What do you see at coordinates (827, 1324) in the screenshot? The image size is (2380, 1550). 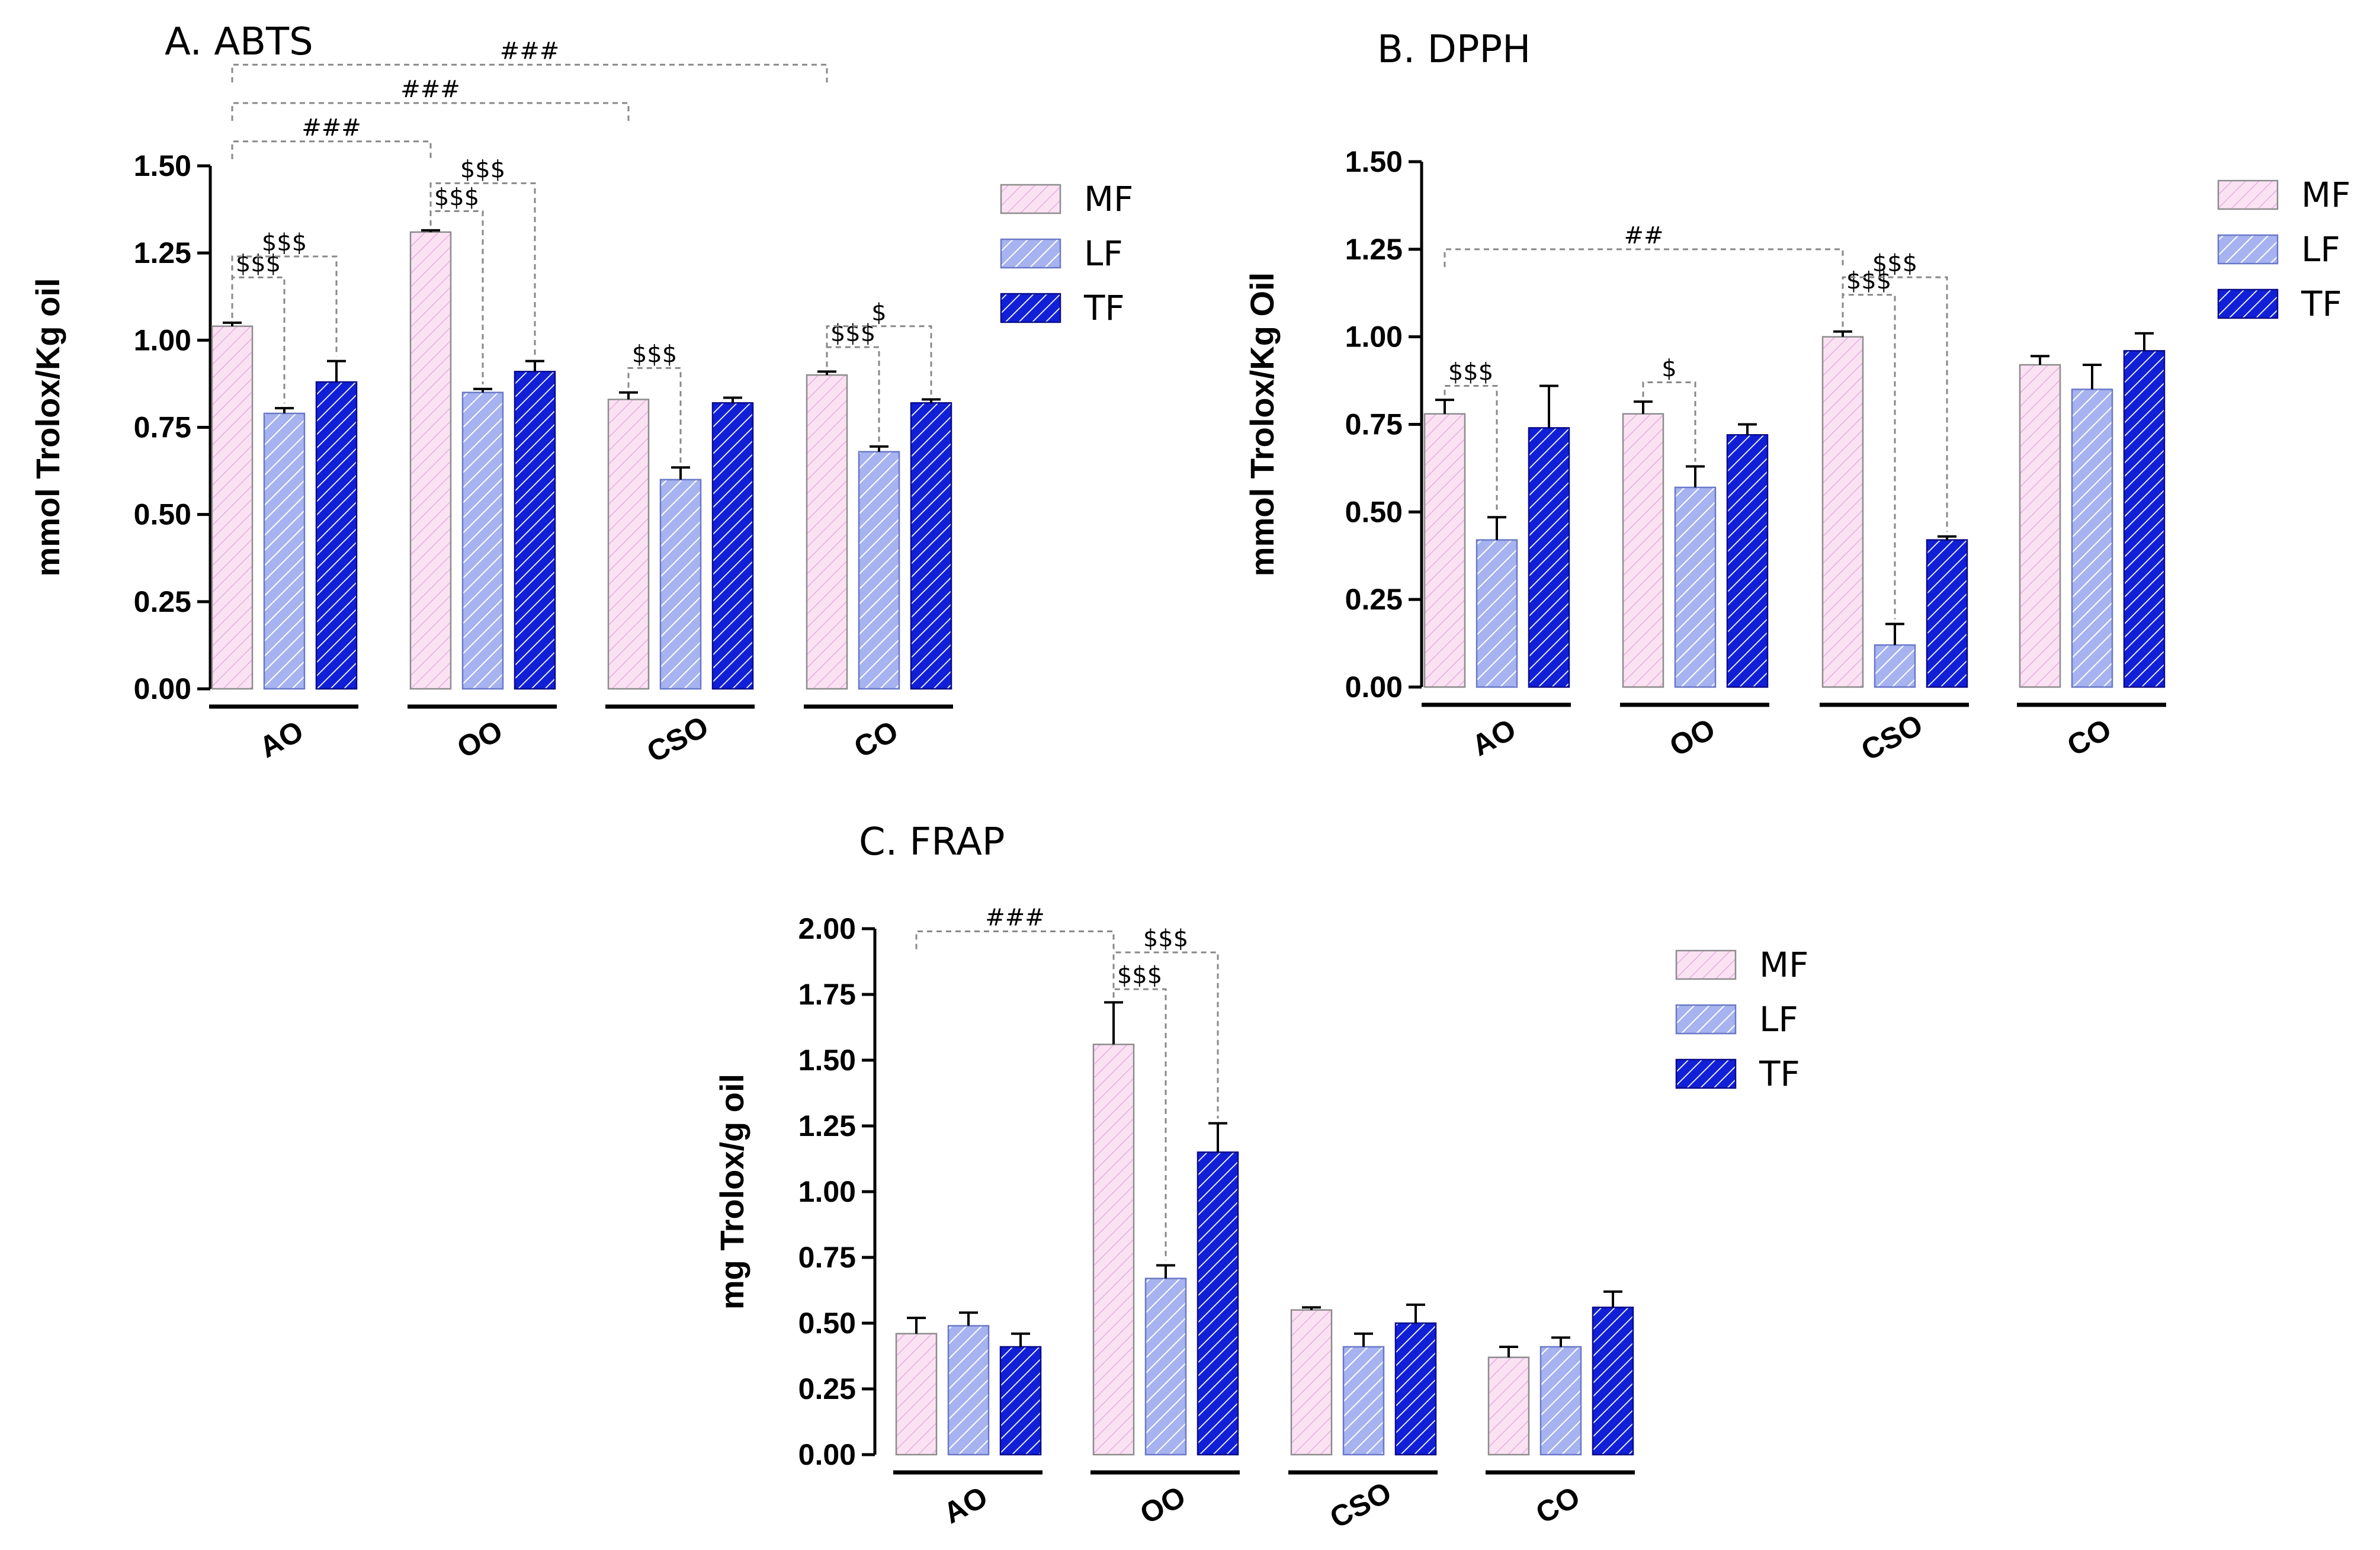 I see `frap-y-tick-label: 0.50` at bounding box center [827, 1324].